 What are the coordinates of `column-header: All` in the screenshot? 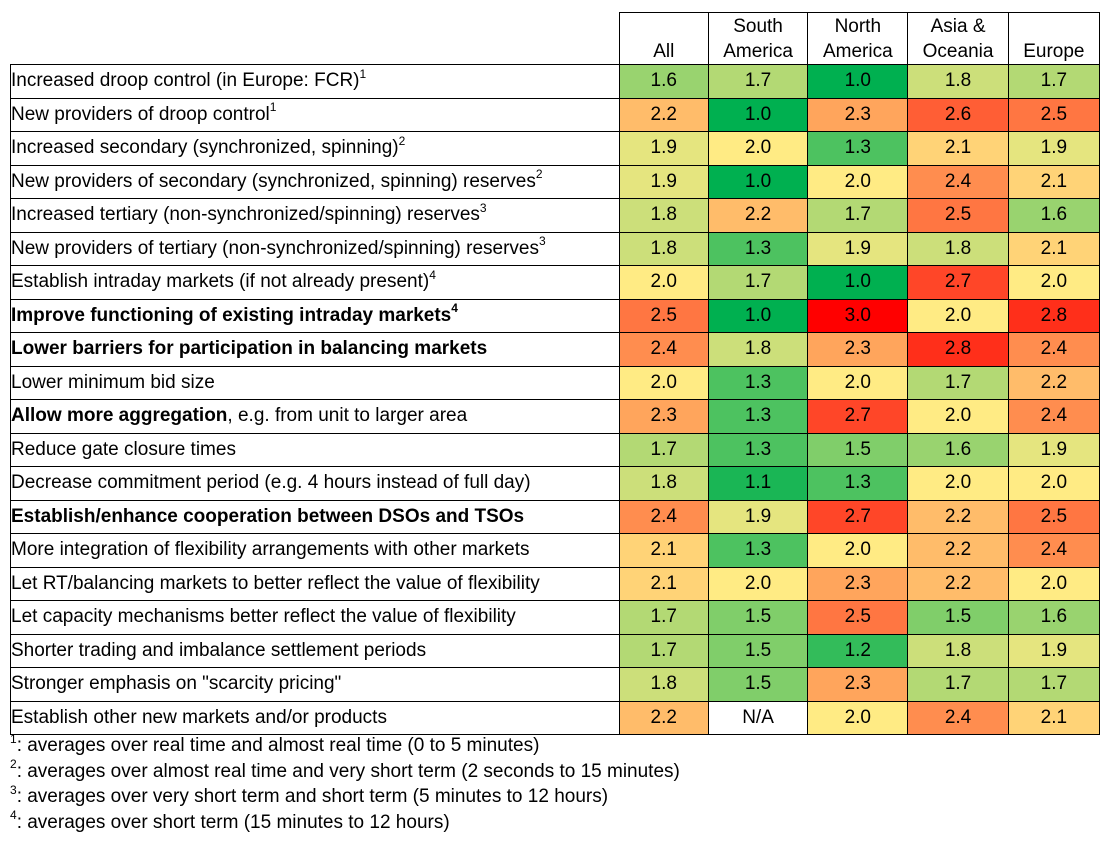 It's located at (663, 38).